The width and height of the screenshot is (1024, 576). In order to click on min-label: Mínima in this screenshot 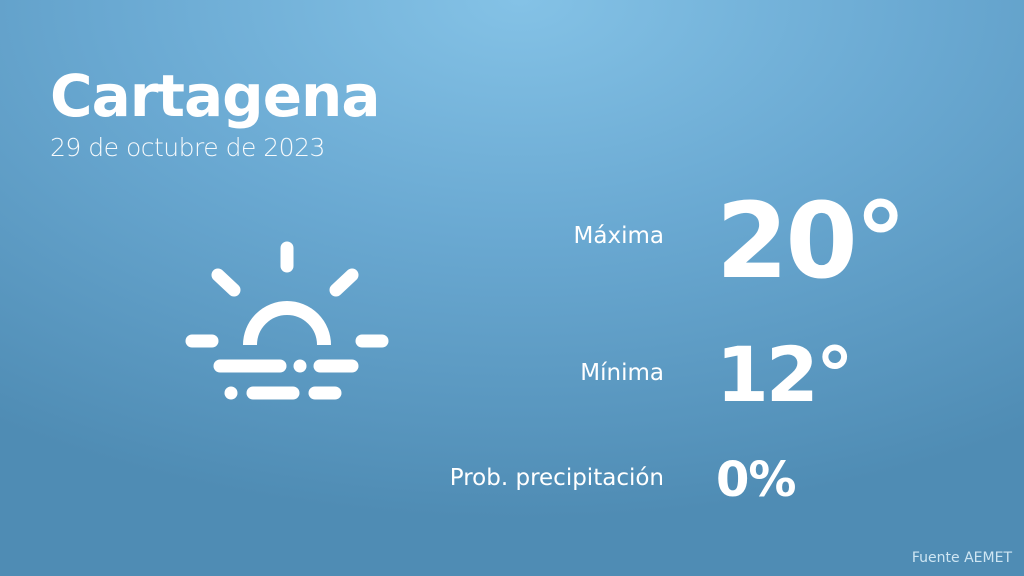, I will do `click(622, 373)`.